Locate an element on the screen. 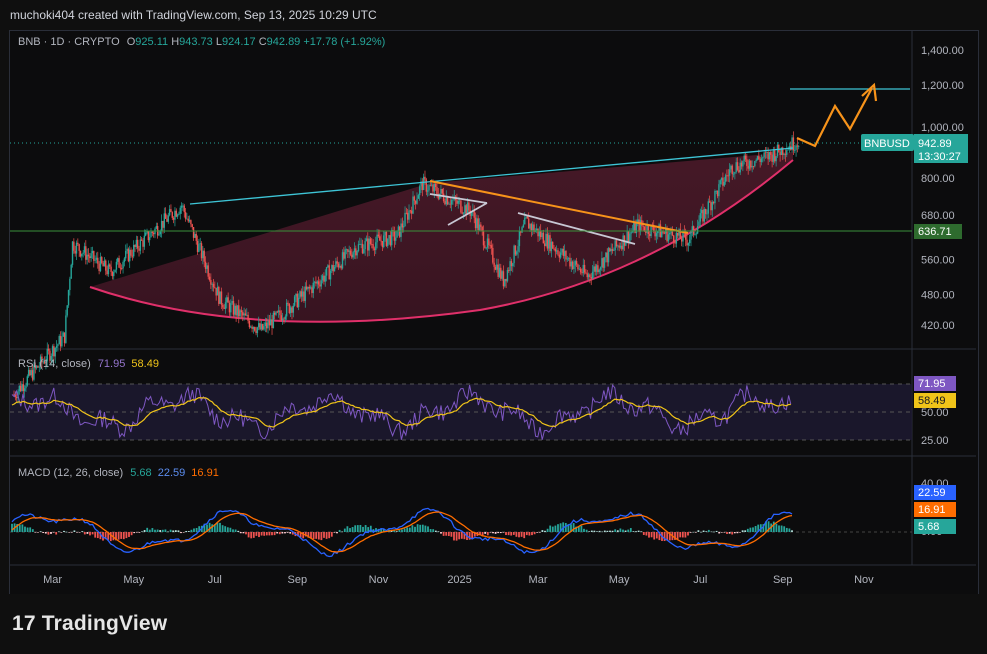 This screenshot has height=654, width=987. price-tick-label: 1,400.00 is located at coordinates (942, 51).